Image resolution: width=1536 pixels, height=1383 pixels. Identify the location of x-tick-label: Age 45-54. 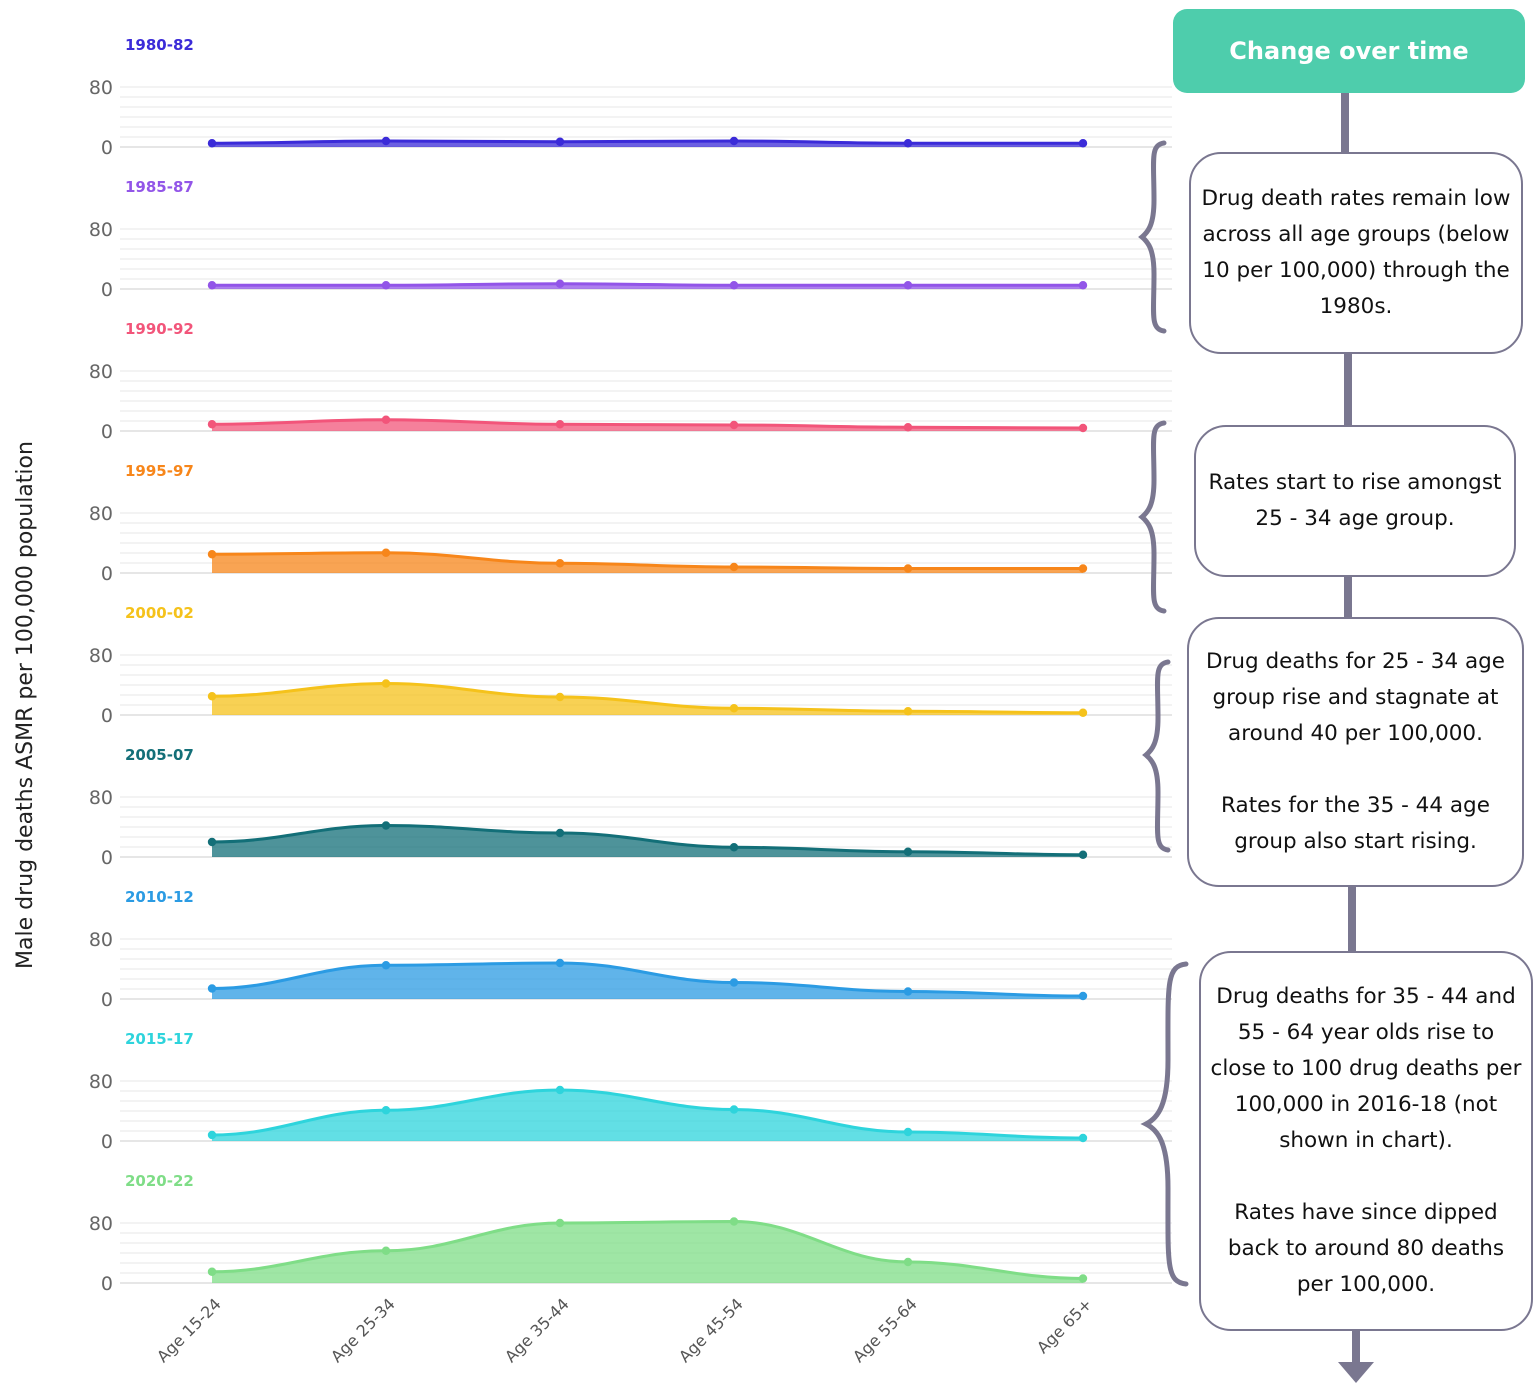
(711, 1330).